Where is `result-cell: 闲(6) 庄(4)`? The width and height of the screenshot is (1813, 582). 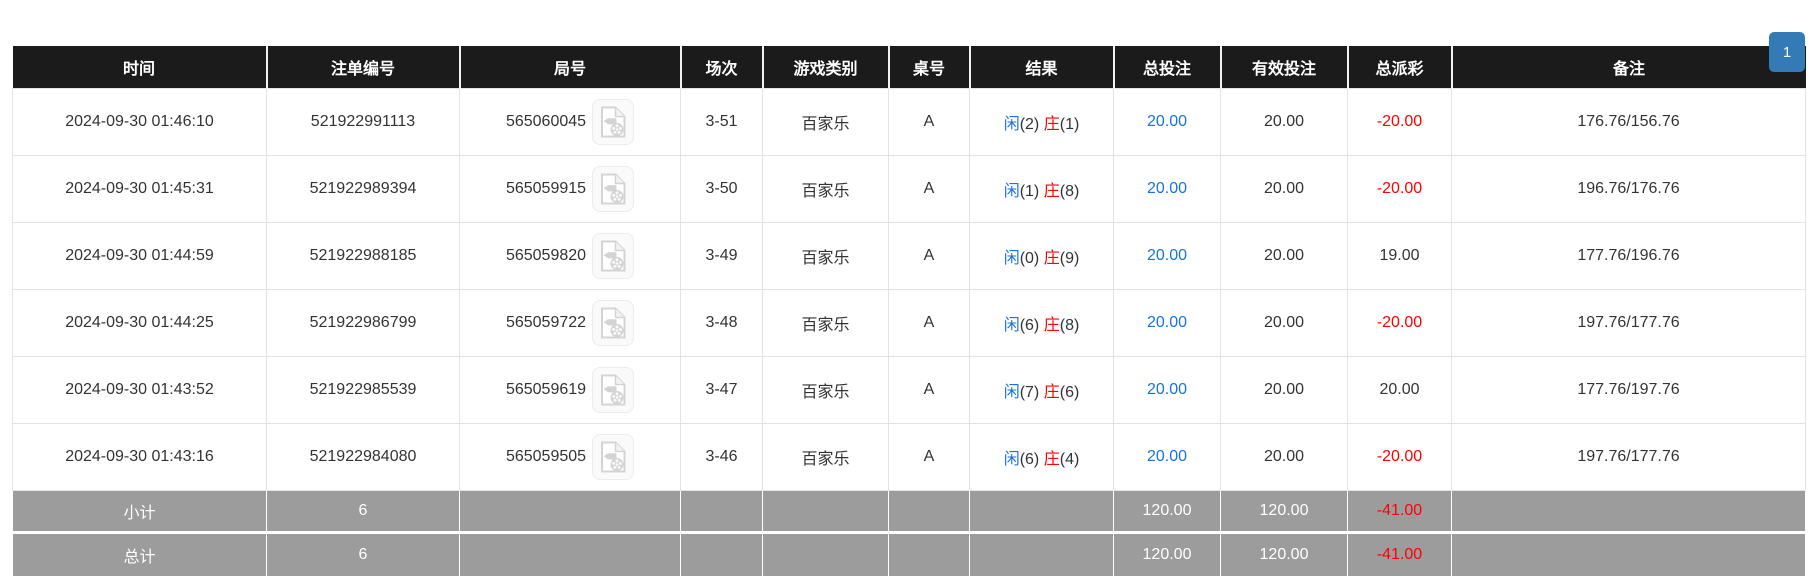 result-cell: 闲(6) 庄(4) is located at coordinates (1041, 457).